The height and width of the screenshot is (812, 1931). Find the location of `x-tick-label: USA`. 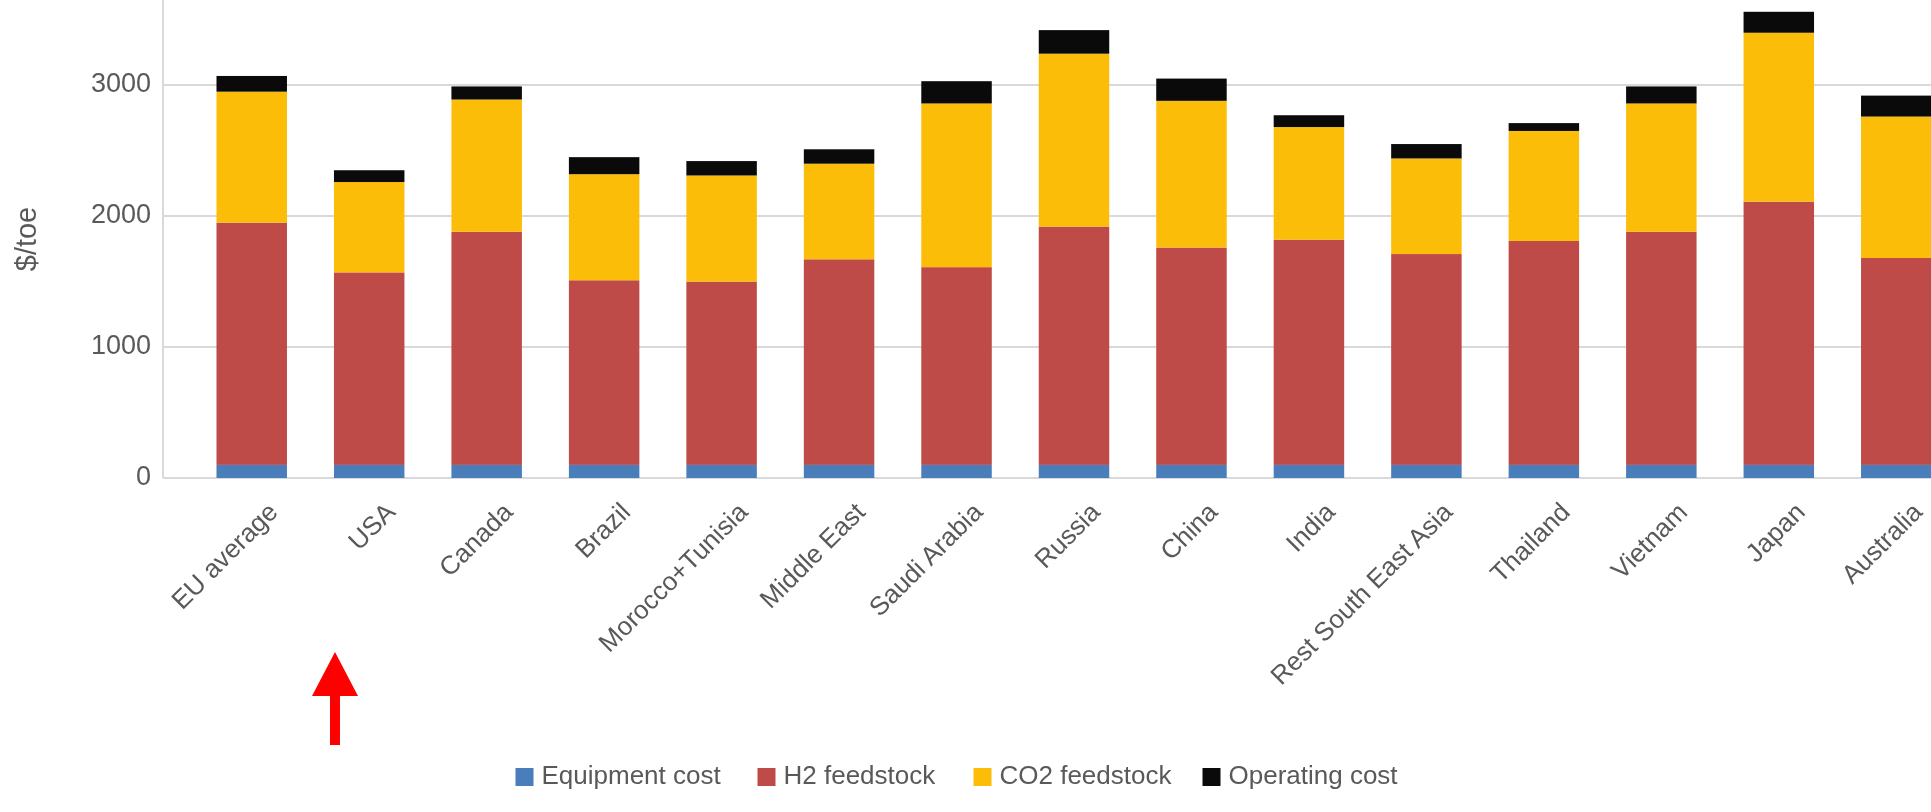

x-tick-label: USA is located at coordinates (372, 526).